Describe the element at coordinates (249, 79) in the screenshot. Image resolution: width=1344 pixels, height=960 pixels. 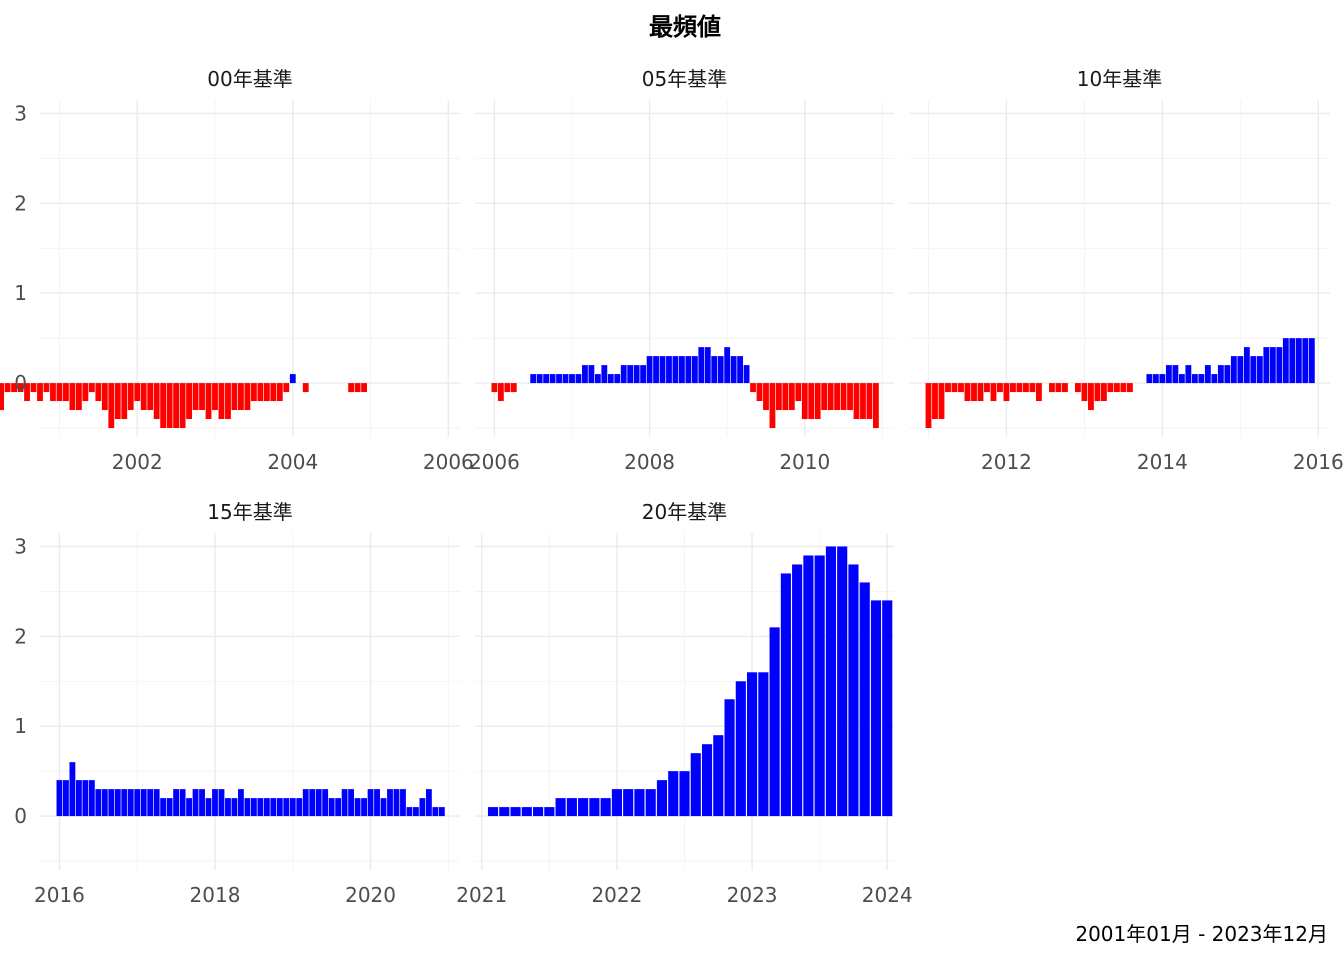
I see `facet-strip-label: 00年基準` at that location.